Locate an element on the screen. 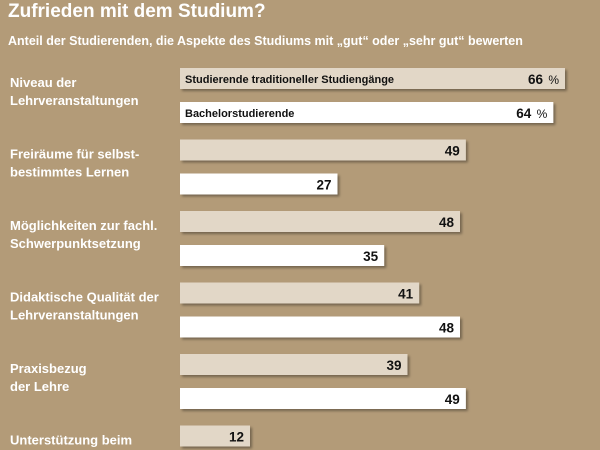 This screenshot has width=600, height=450. category-label: Möglichkeiten zur fachl. is located at coordinates (83, 225).